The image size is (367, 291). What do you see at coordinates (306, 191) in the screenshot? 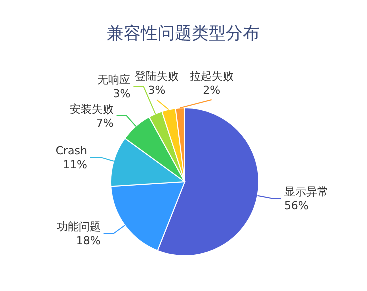
I see `slice-label: 显示异常` at bounding box center [306, 191].